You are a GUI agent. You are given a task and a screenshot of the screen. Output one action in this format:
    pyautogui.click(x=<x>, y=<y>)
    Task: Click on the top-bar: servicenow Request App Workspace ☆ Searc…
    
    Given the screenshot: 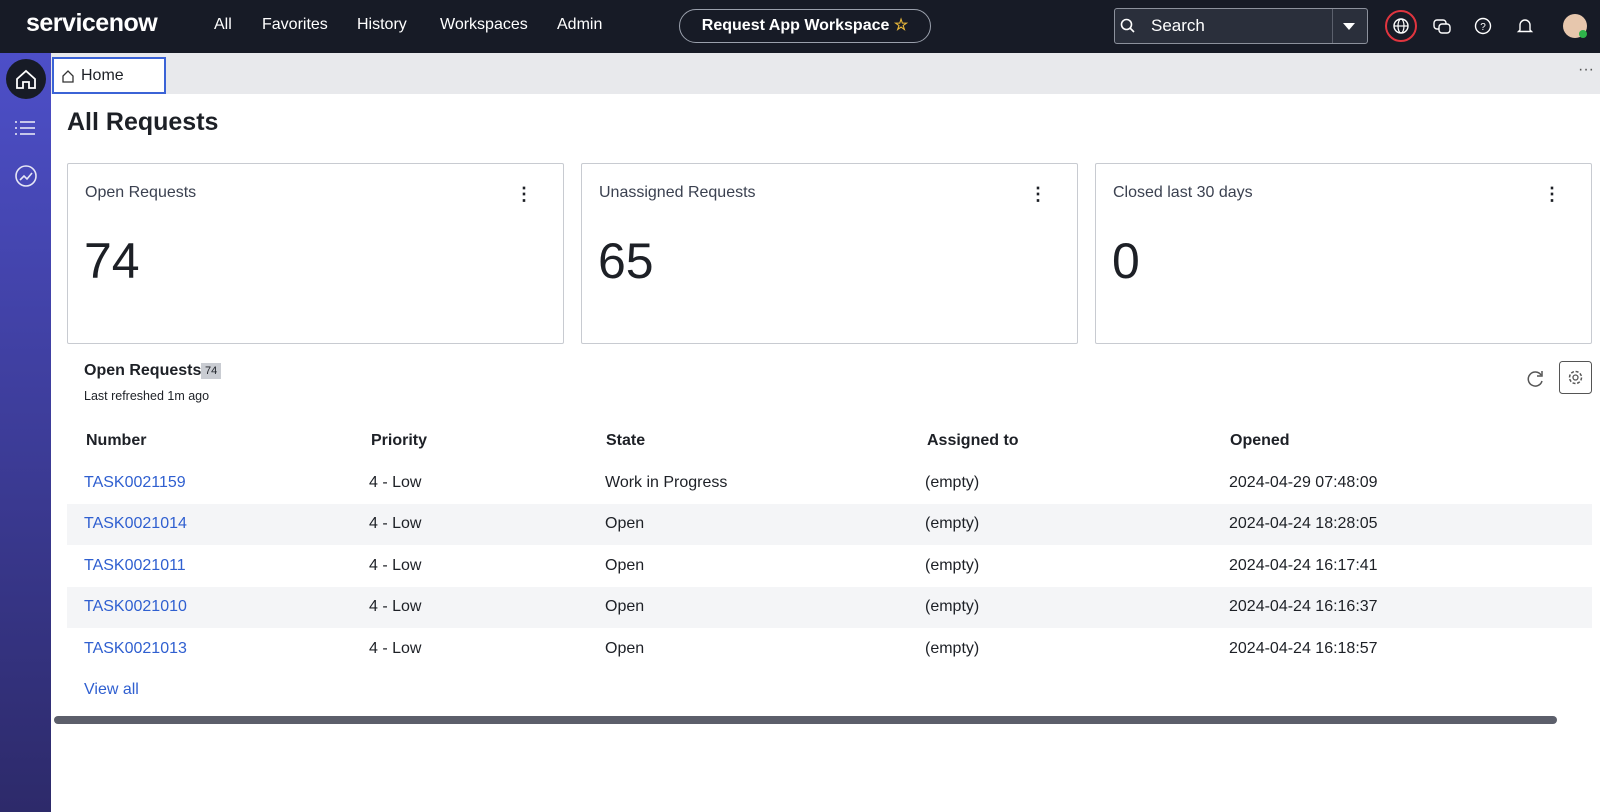 What is the action you would take?
    pyautogui.click(x=800, y=26)
    